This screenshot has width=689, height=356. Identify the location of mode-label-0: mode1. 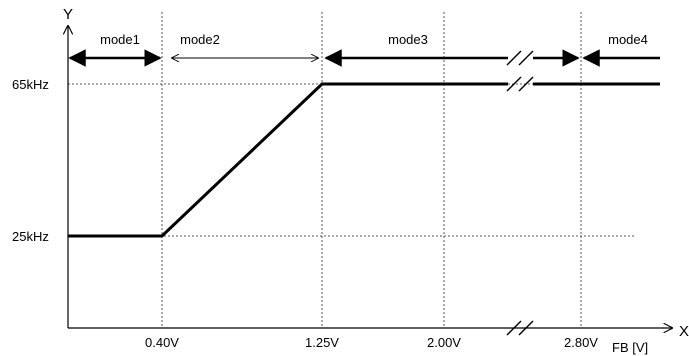
(120, 39).